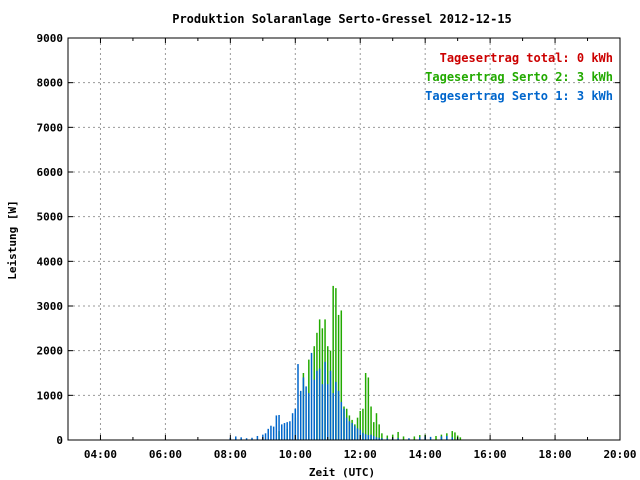 This screenshot has width=640, height=480. Describe the element at coordinates (165, 454) in the screenshot. I see `x-tick-label: 06:00` at that location.